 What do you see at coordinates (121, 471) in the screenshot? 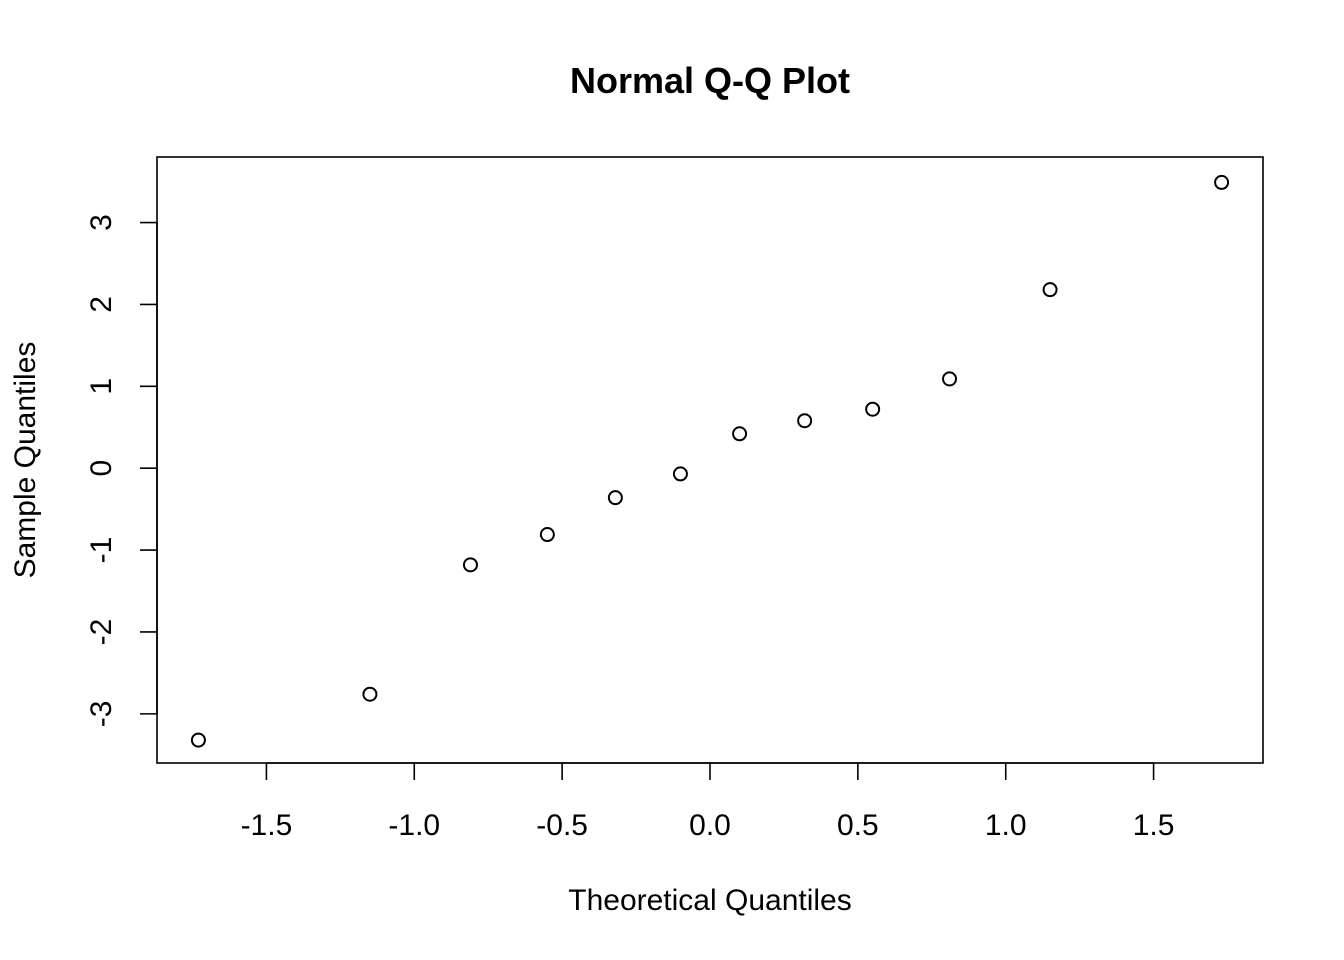
I see `y-axis: -3 -2 -1 0 1 2 3` at bounding box center [121, 471].